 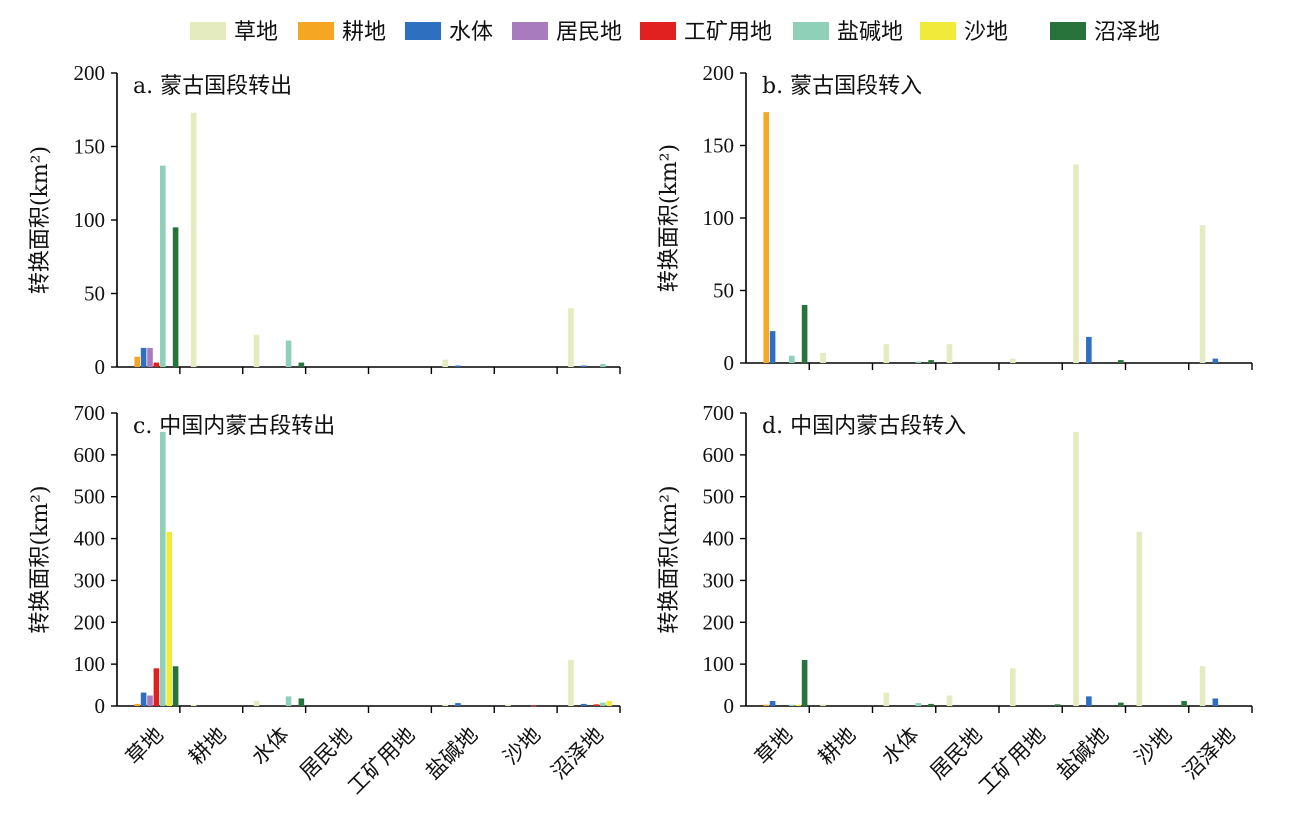 What do you see at coordinates (234, 426) in the screenshot?
I see `panel-title: c. 中国内蒙古段转出` at bounding box center [234, 426].